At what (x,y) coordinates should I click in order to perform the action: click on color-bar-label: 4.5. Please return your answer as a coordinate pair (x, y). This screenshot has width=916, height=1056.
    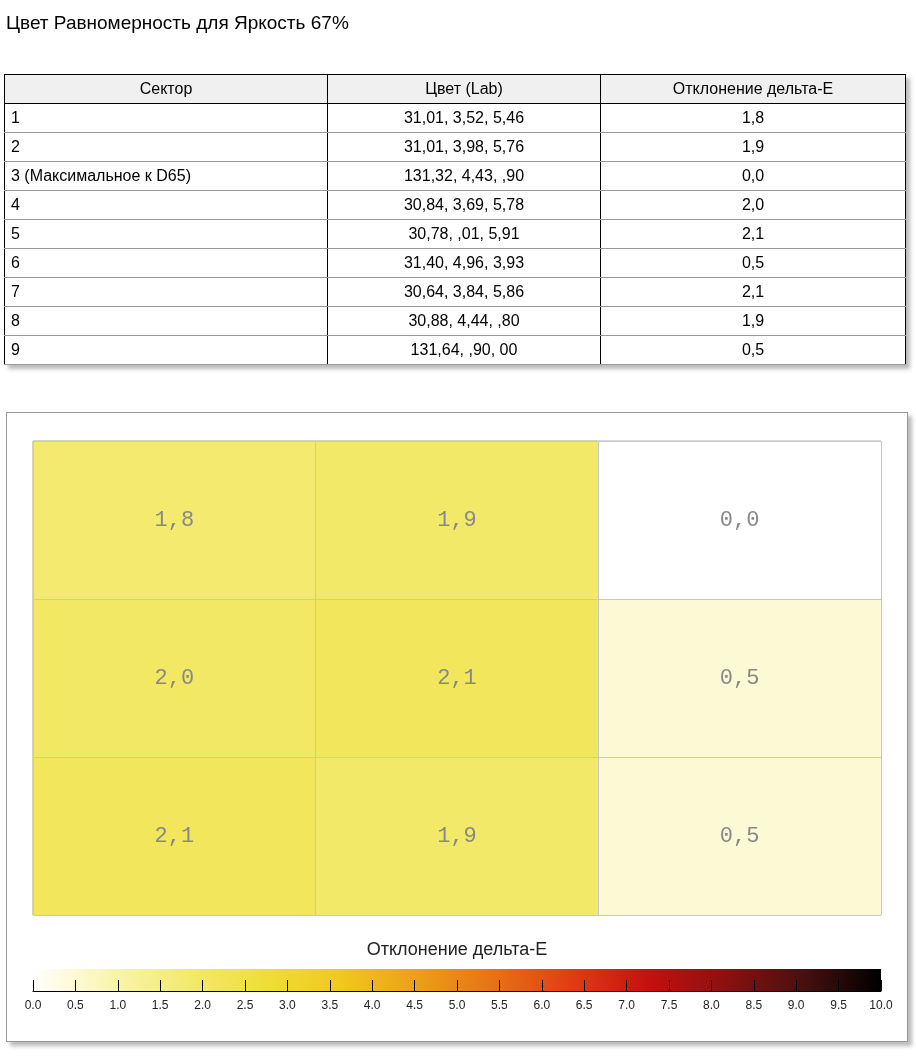
    Looking at the image, I should click on (415, 1005).